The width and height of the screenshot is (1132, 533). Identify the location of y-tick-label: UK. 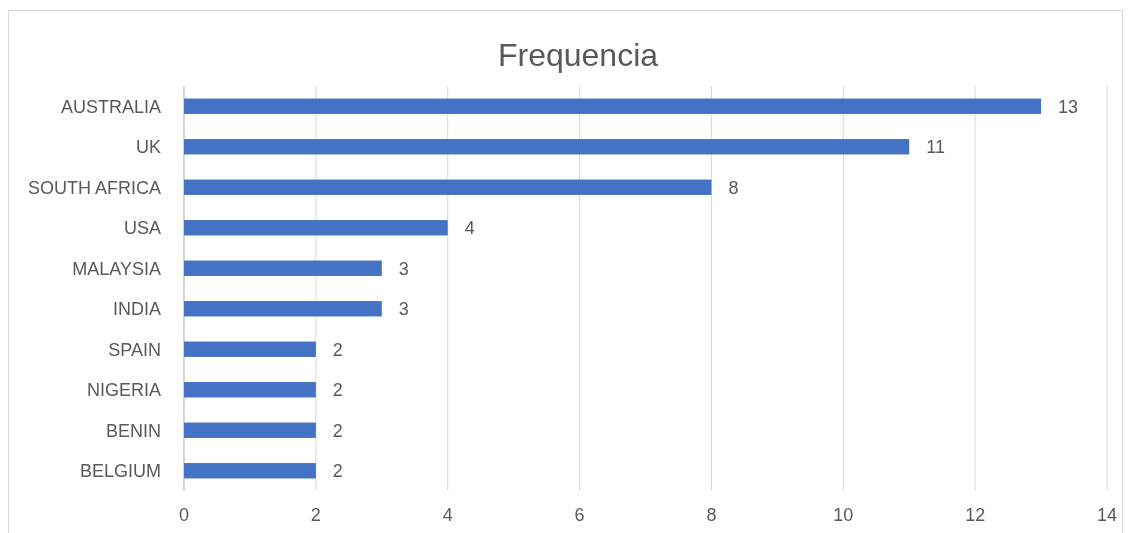
(148, 147).